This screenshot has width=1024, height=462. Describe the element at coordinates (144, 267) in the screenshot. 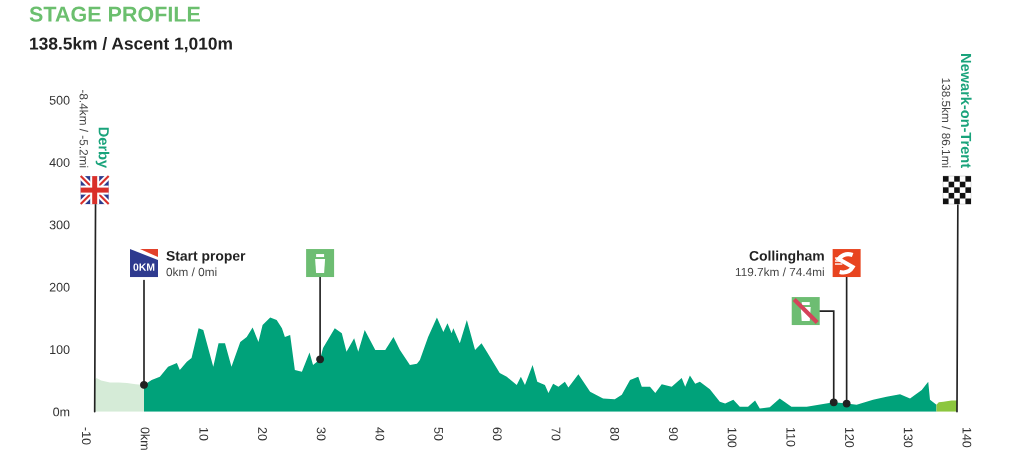

I see `annotation: 0KM` at that location.